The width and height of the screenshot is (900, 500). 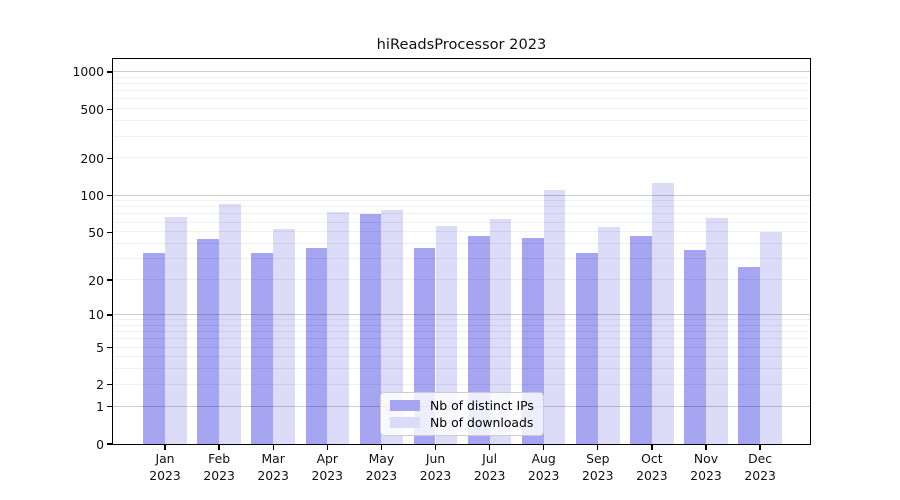 I want to click on x-tick-label-may: May 2023, so click(x=381, y=467).